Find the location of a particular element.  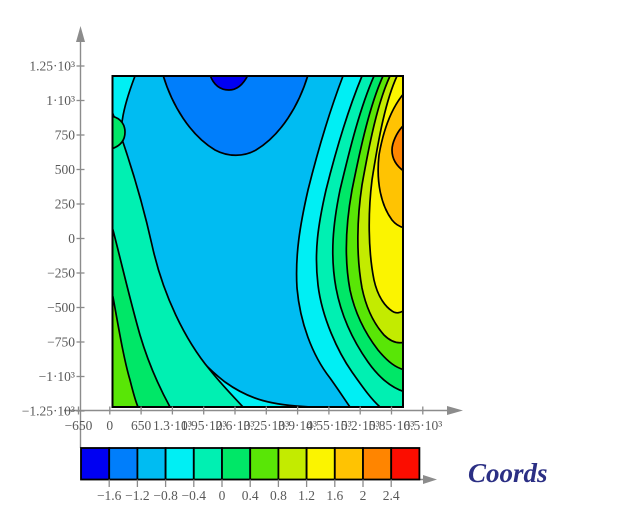

colorbar-tick-label: 0.4 is located at coordinates (250, 495).